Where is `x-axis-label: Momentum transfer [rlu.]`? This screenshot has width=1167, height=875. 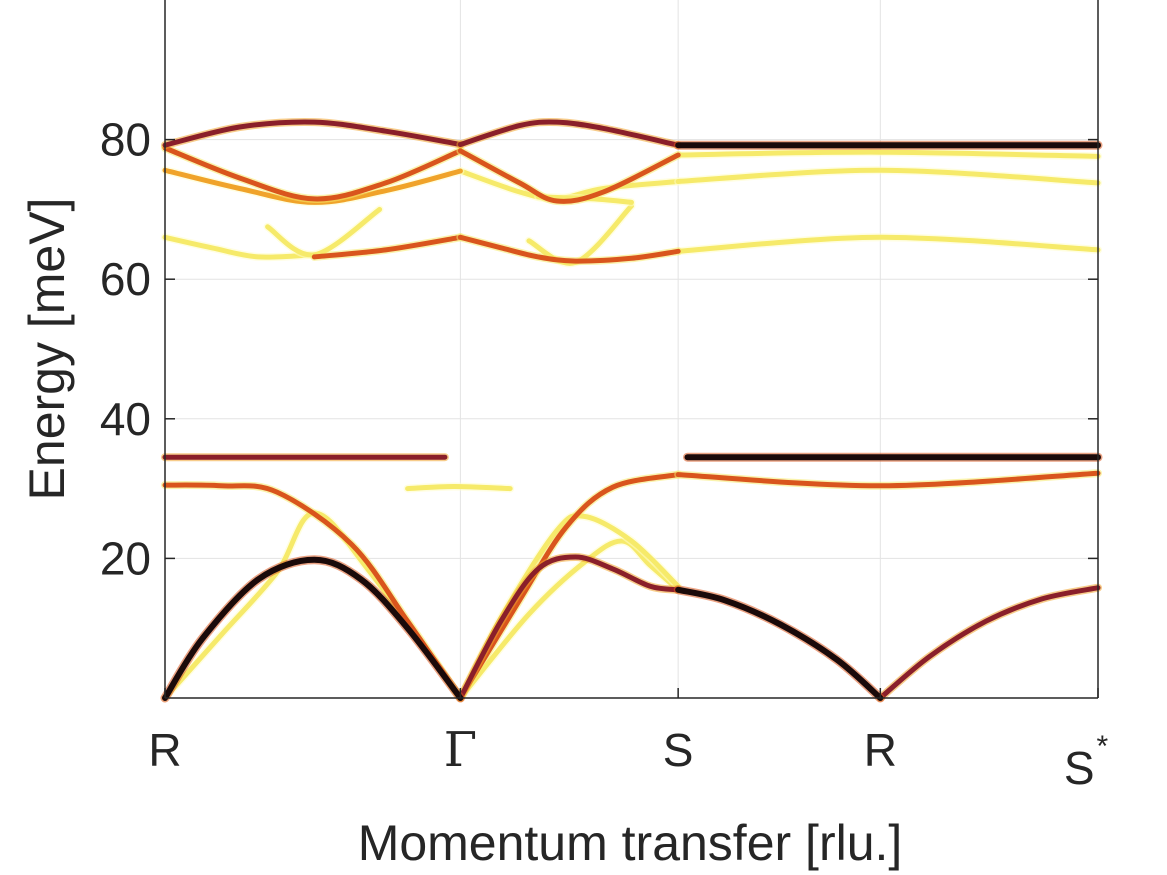 x-axis-label: Momentum transfer [rlu.] is located at coordinates (630, 843).